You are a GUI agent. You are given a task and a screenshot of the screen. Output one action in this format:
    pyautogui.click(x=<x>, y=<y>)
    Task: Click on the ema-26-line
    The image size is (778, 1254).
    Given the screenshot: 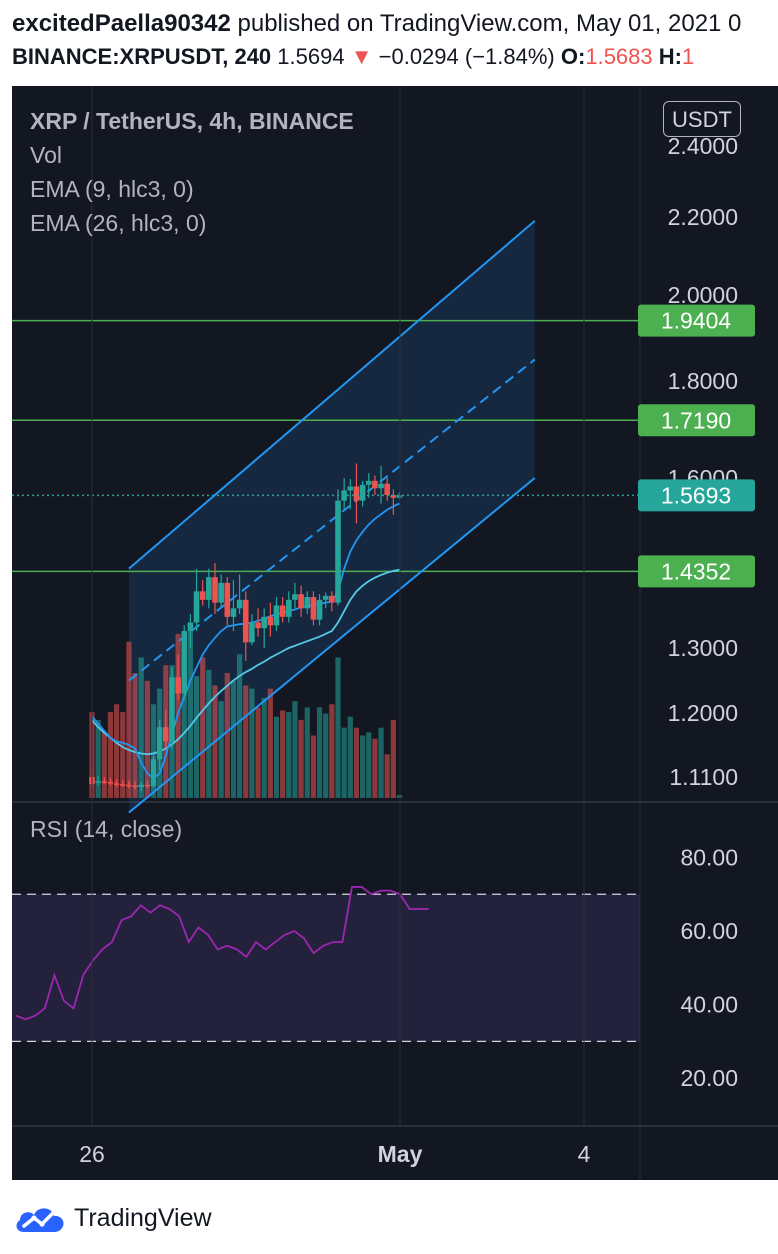 What is the action you would take?
    pyautogui.click(x=245, y=662)
    